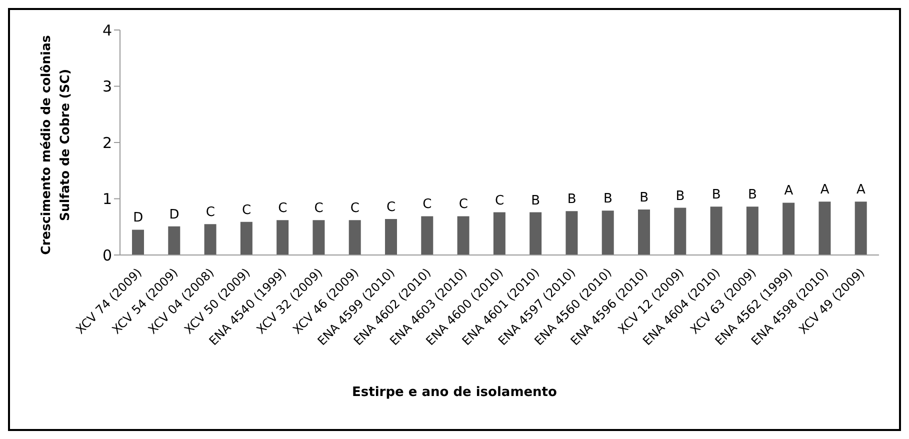 The height and width of the screenshot is (439, 909). What do you see at coordinates (107, 255) in the screenshot?
I see `y-tick-label: 0` at bounding box center [107, 255].